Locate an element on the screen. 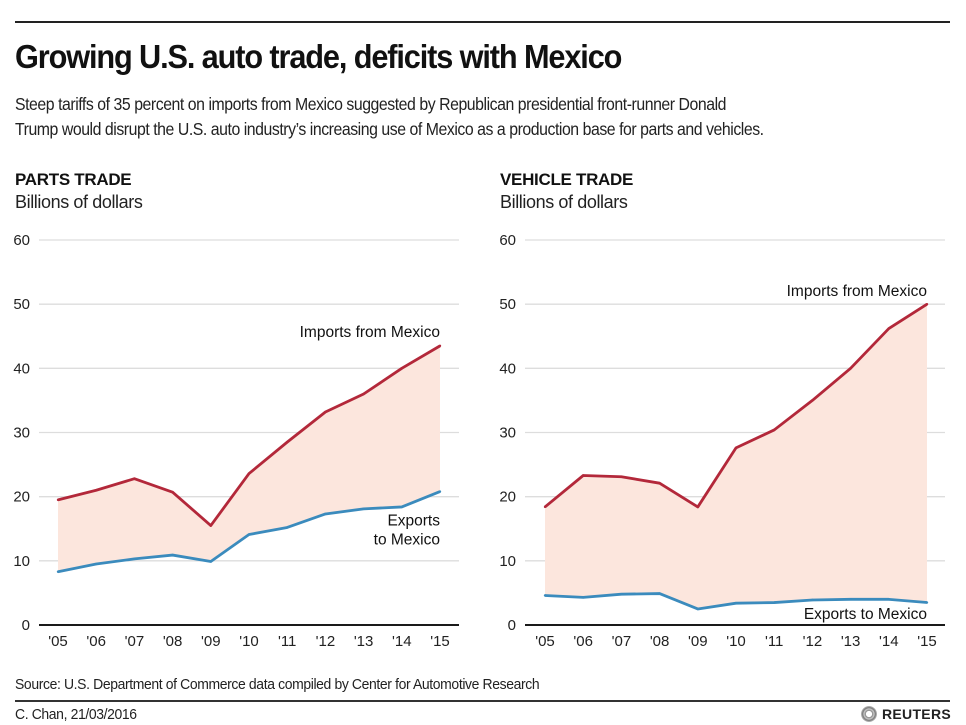 The image size is (966, 725). vehicle-y-tick-label: 30 is located at coordinates (507, 433).